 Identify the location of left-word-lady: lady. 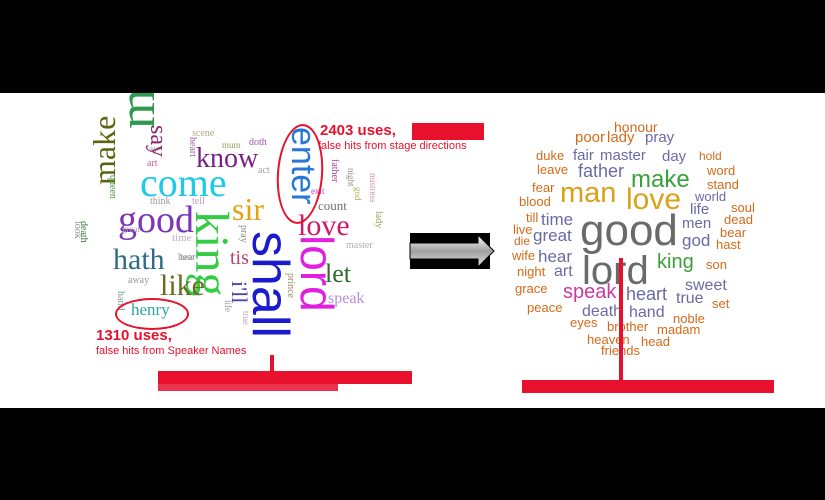
(378, 220).